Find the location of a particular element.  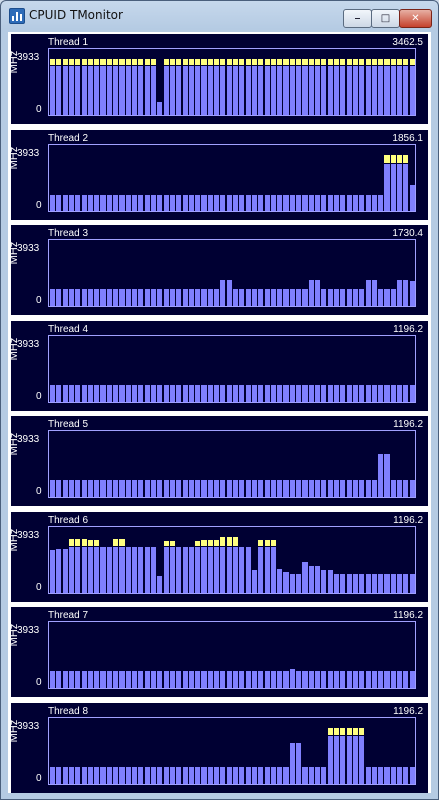

thread-frequency: 1196.2 is located at coordinates (408, 329).